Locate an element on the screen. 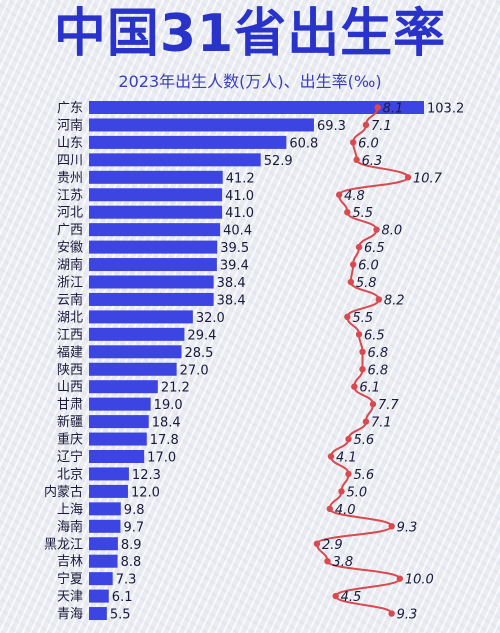 The width and height of the screenshot is (500, 633). rate-value-label: 3.8 is located at coordinates (343, 562).